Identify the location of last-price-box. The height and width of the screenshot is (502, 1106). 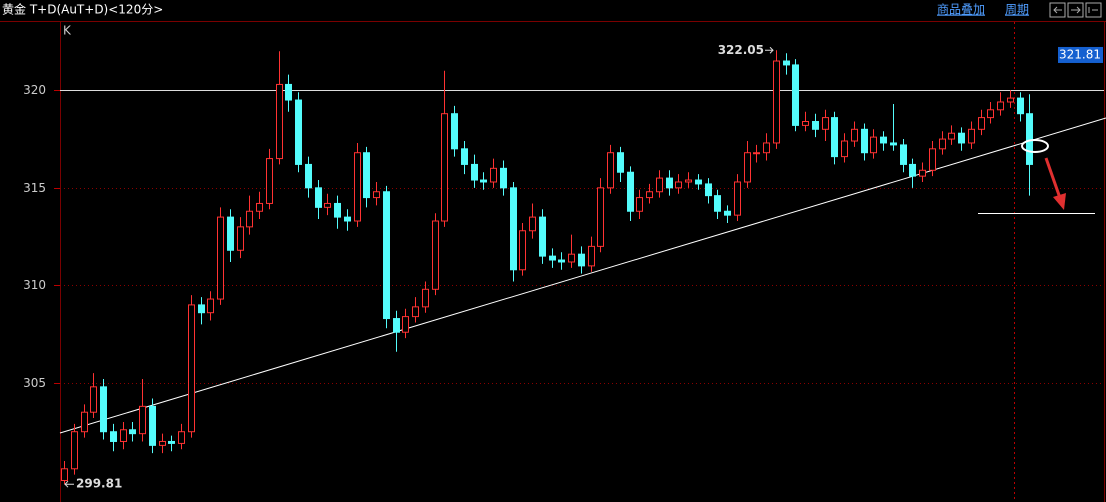
(1080, 54).